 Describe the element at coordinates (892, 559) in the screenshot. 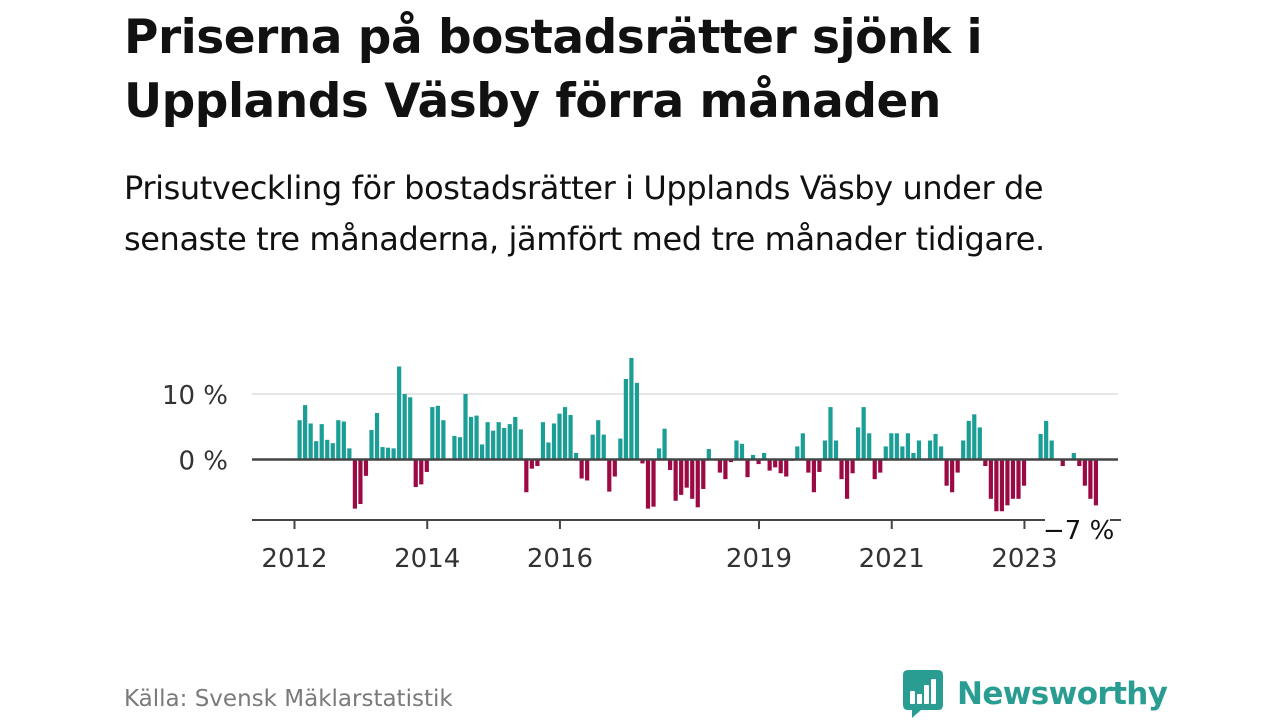

I see `x-tick-label: 2021` at that location.